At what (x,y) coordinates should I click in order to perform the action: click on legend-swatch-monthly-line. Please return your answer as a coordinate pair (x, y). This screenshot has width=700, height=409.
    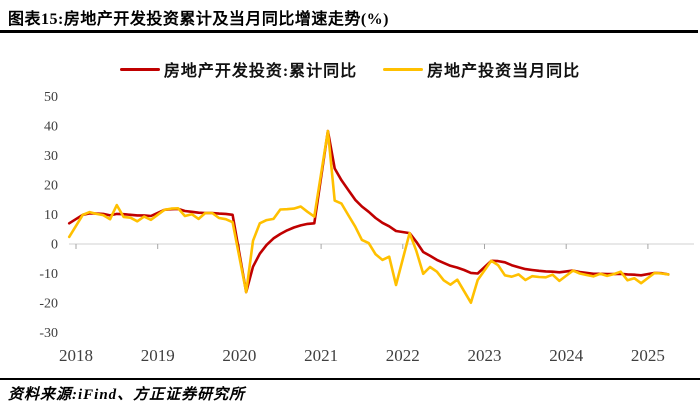
    Looking at the image, I should click on (403, 69).